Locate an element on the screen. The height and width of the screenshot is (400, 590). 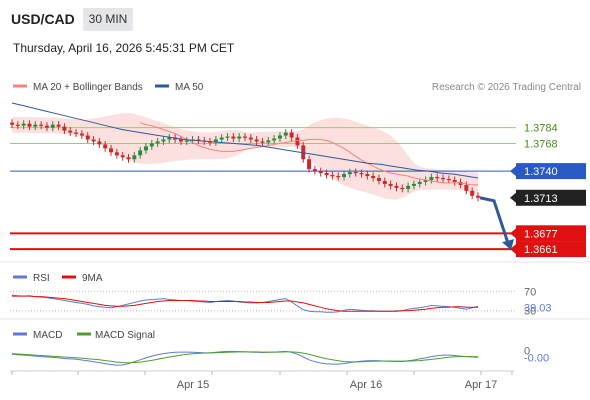
timeframe-button: 30 MIN is located at coordinates (108, 19).